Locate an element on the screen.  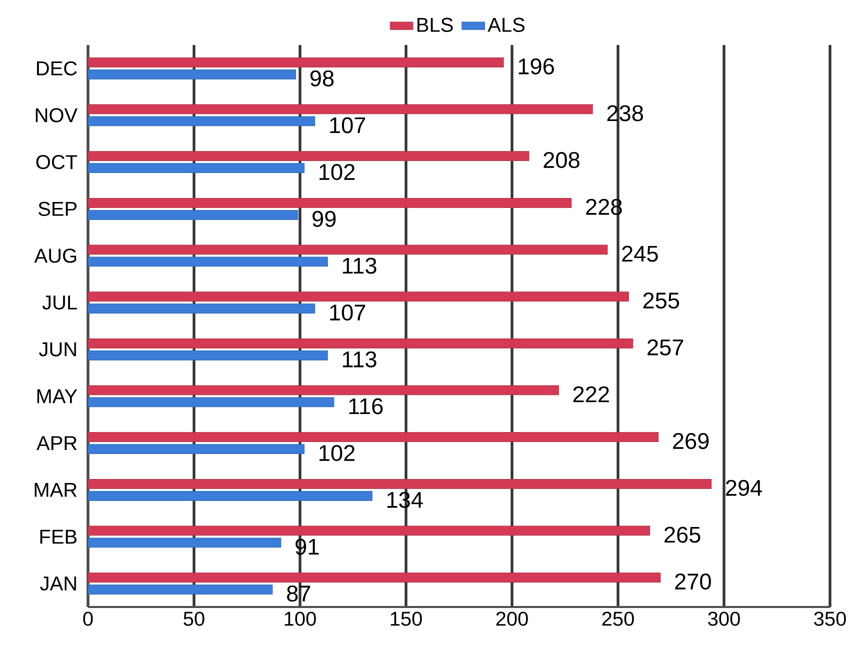
y-tick-label: DEC is located at coordinates (57, 68).